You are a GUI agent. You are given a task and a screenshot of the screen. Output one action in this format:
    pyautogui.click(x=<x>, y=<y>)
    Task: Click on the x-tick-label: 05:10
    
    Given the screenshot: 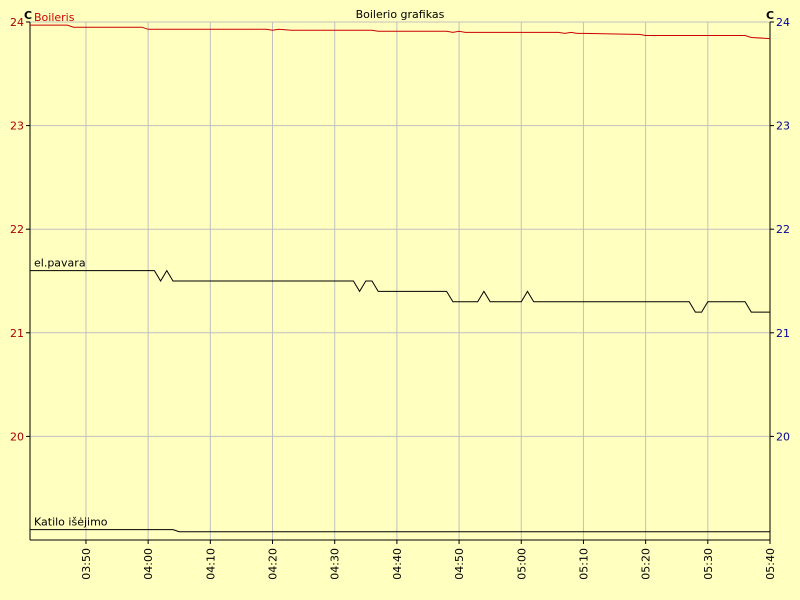 What is the action you would take?
    pyautogui.click(x=583, y=564)
    